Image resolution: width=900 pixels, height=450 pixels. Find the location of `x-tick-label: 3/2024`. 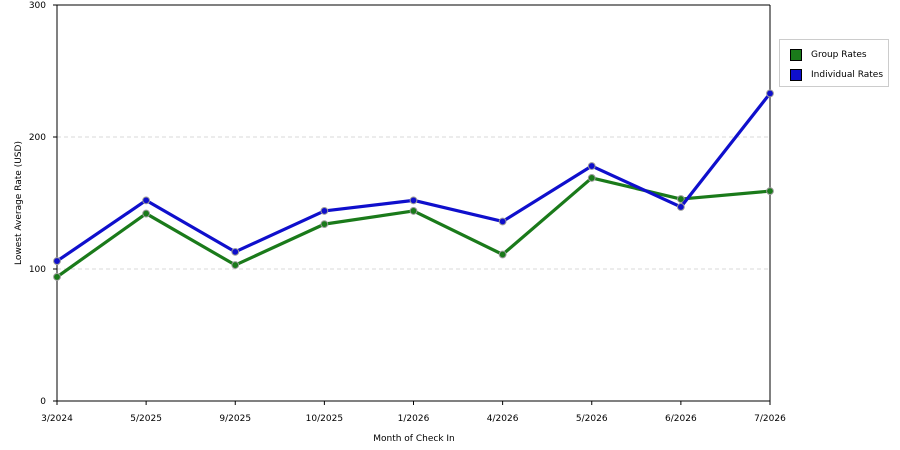

x-tick-label: 3/2024 is located at coordinates (57, 419).